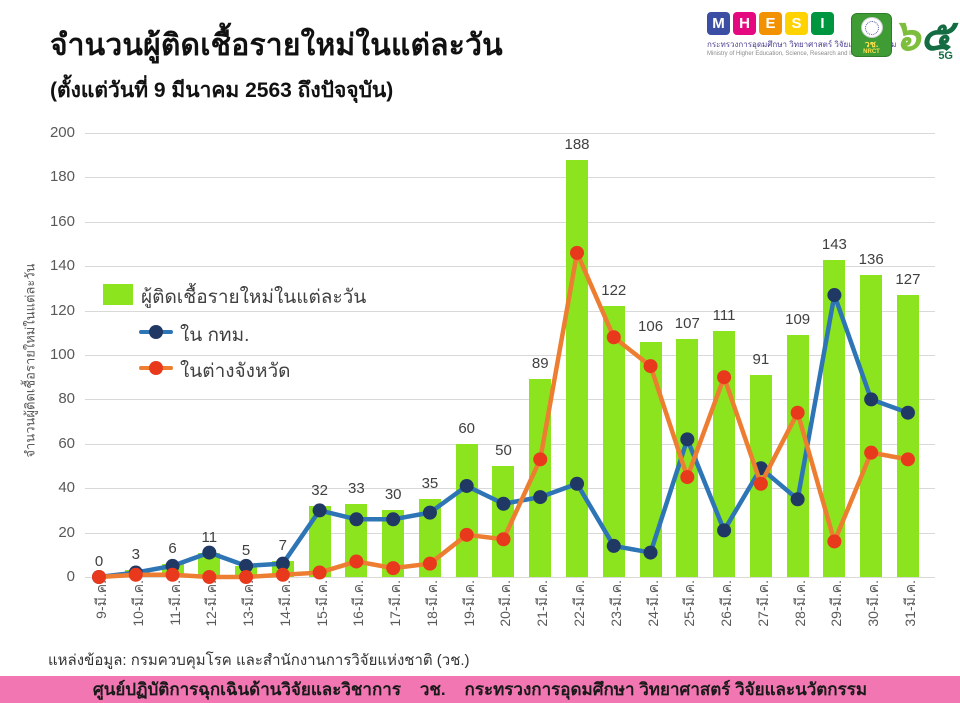 The image size is (960, 703). Describe the element at coordinates (822, 23) in the screenshot. I see `mhesi-letter-i: I` at that location.